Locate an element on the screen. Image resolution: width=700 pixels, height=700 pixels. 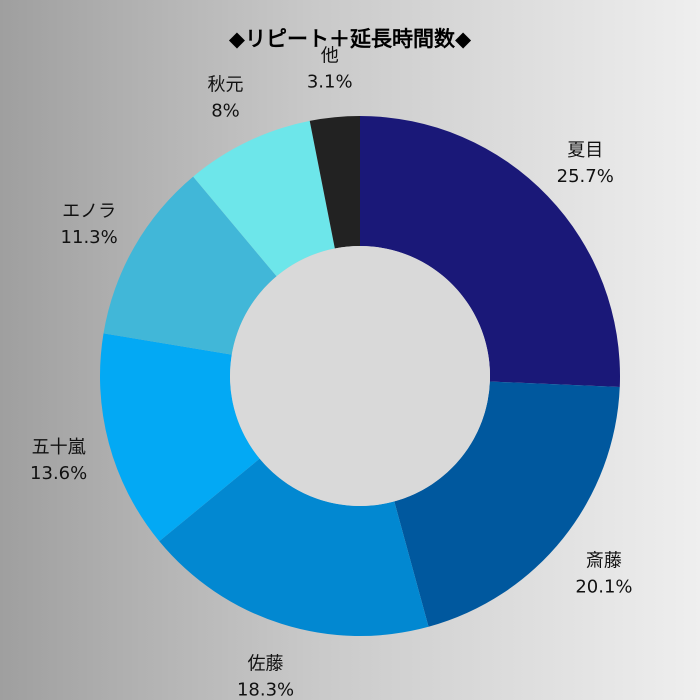
slice-percent-label: 11.3% is located at coordinates (89, 237).